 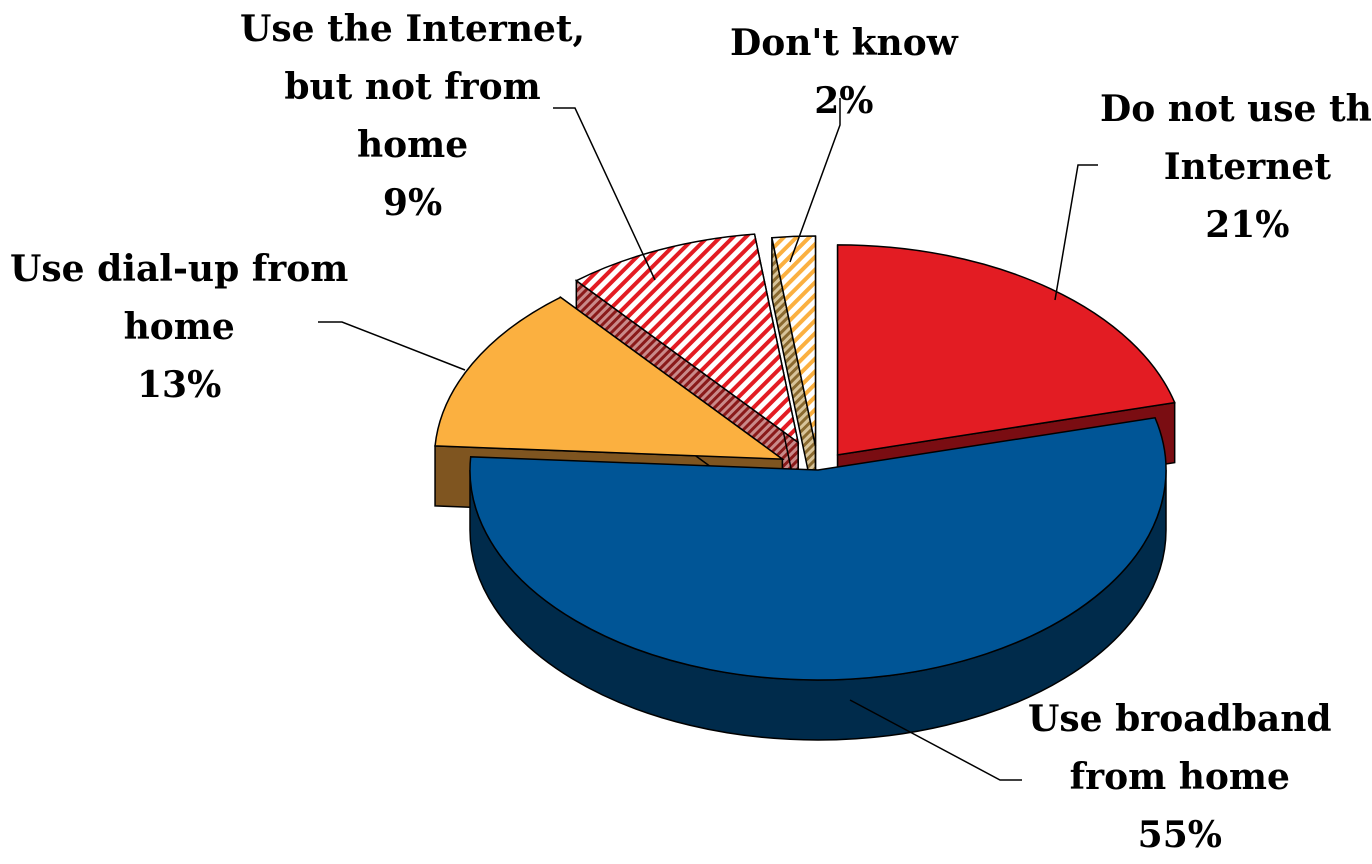 I want to click on slice-label-not-from-home: Use the Internet, but not from home 9%, so click(x=412, y=116).